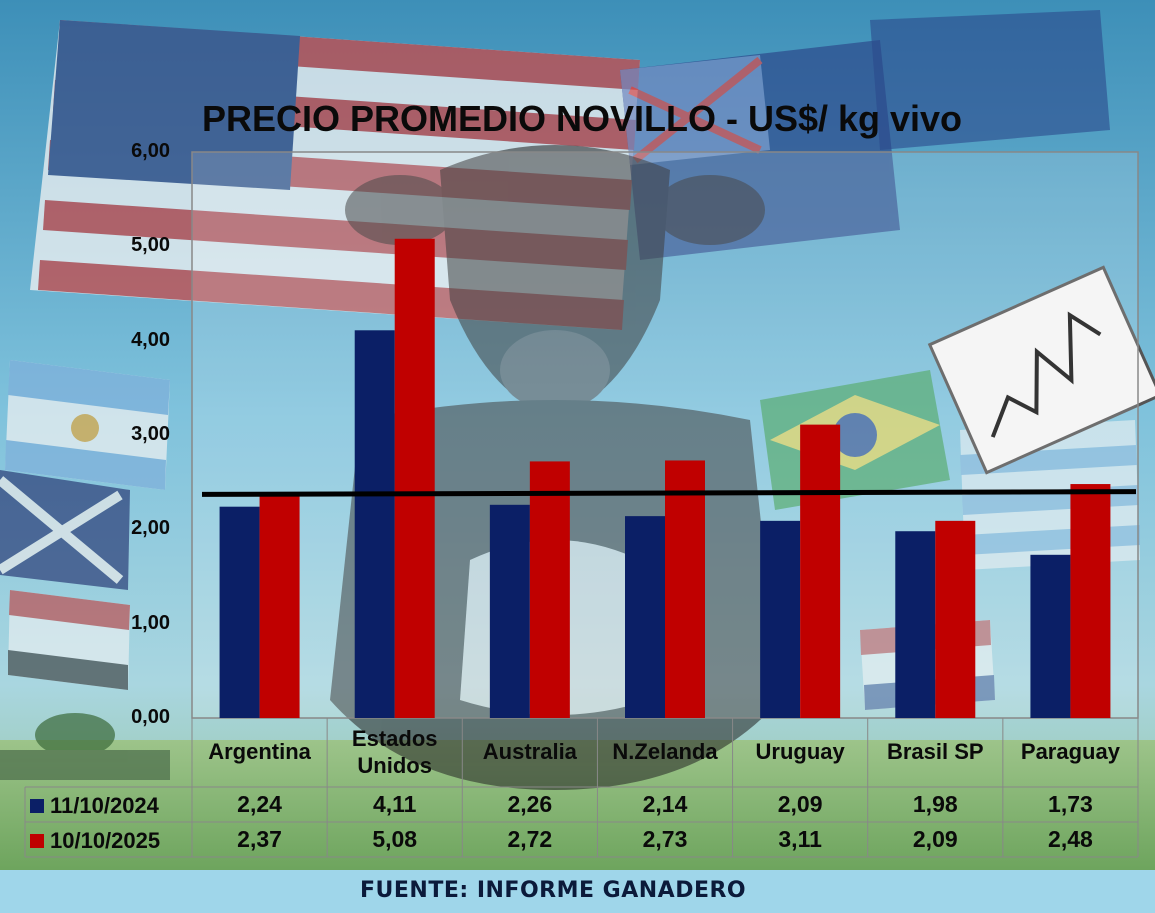 The width and height of the screenshot is (1155, 913). Describe the element at coordinates (85, 746) in the screenshot. I see `tree-icon` at that location.